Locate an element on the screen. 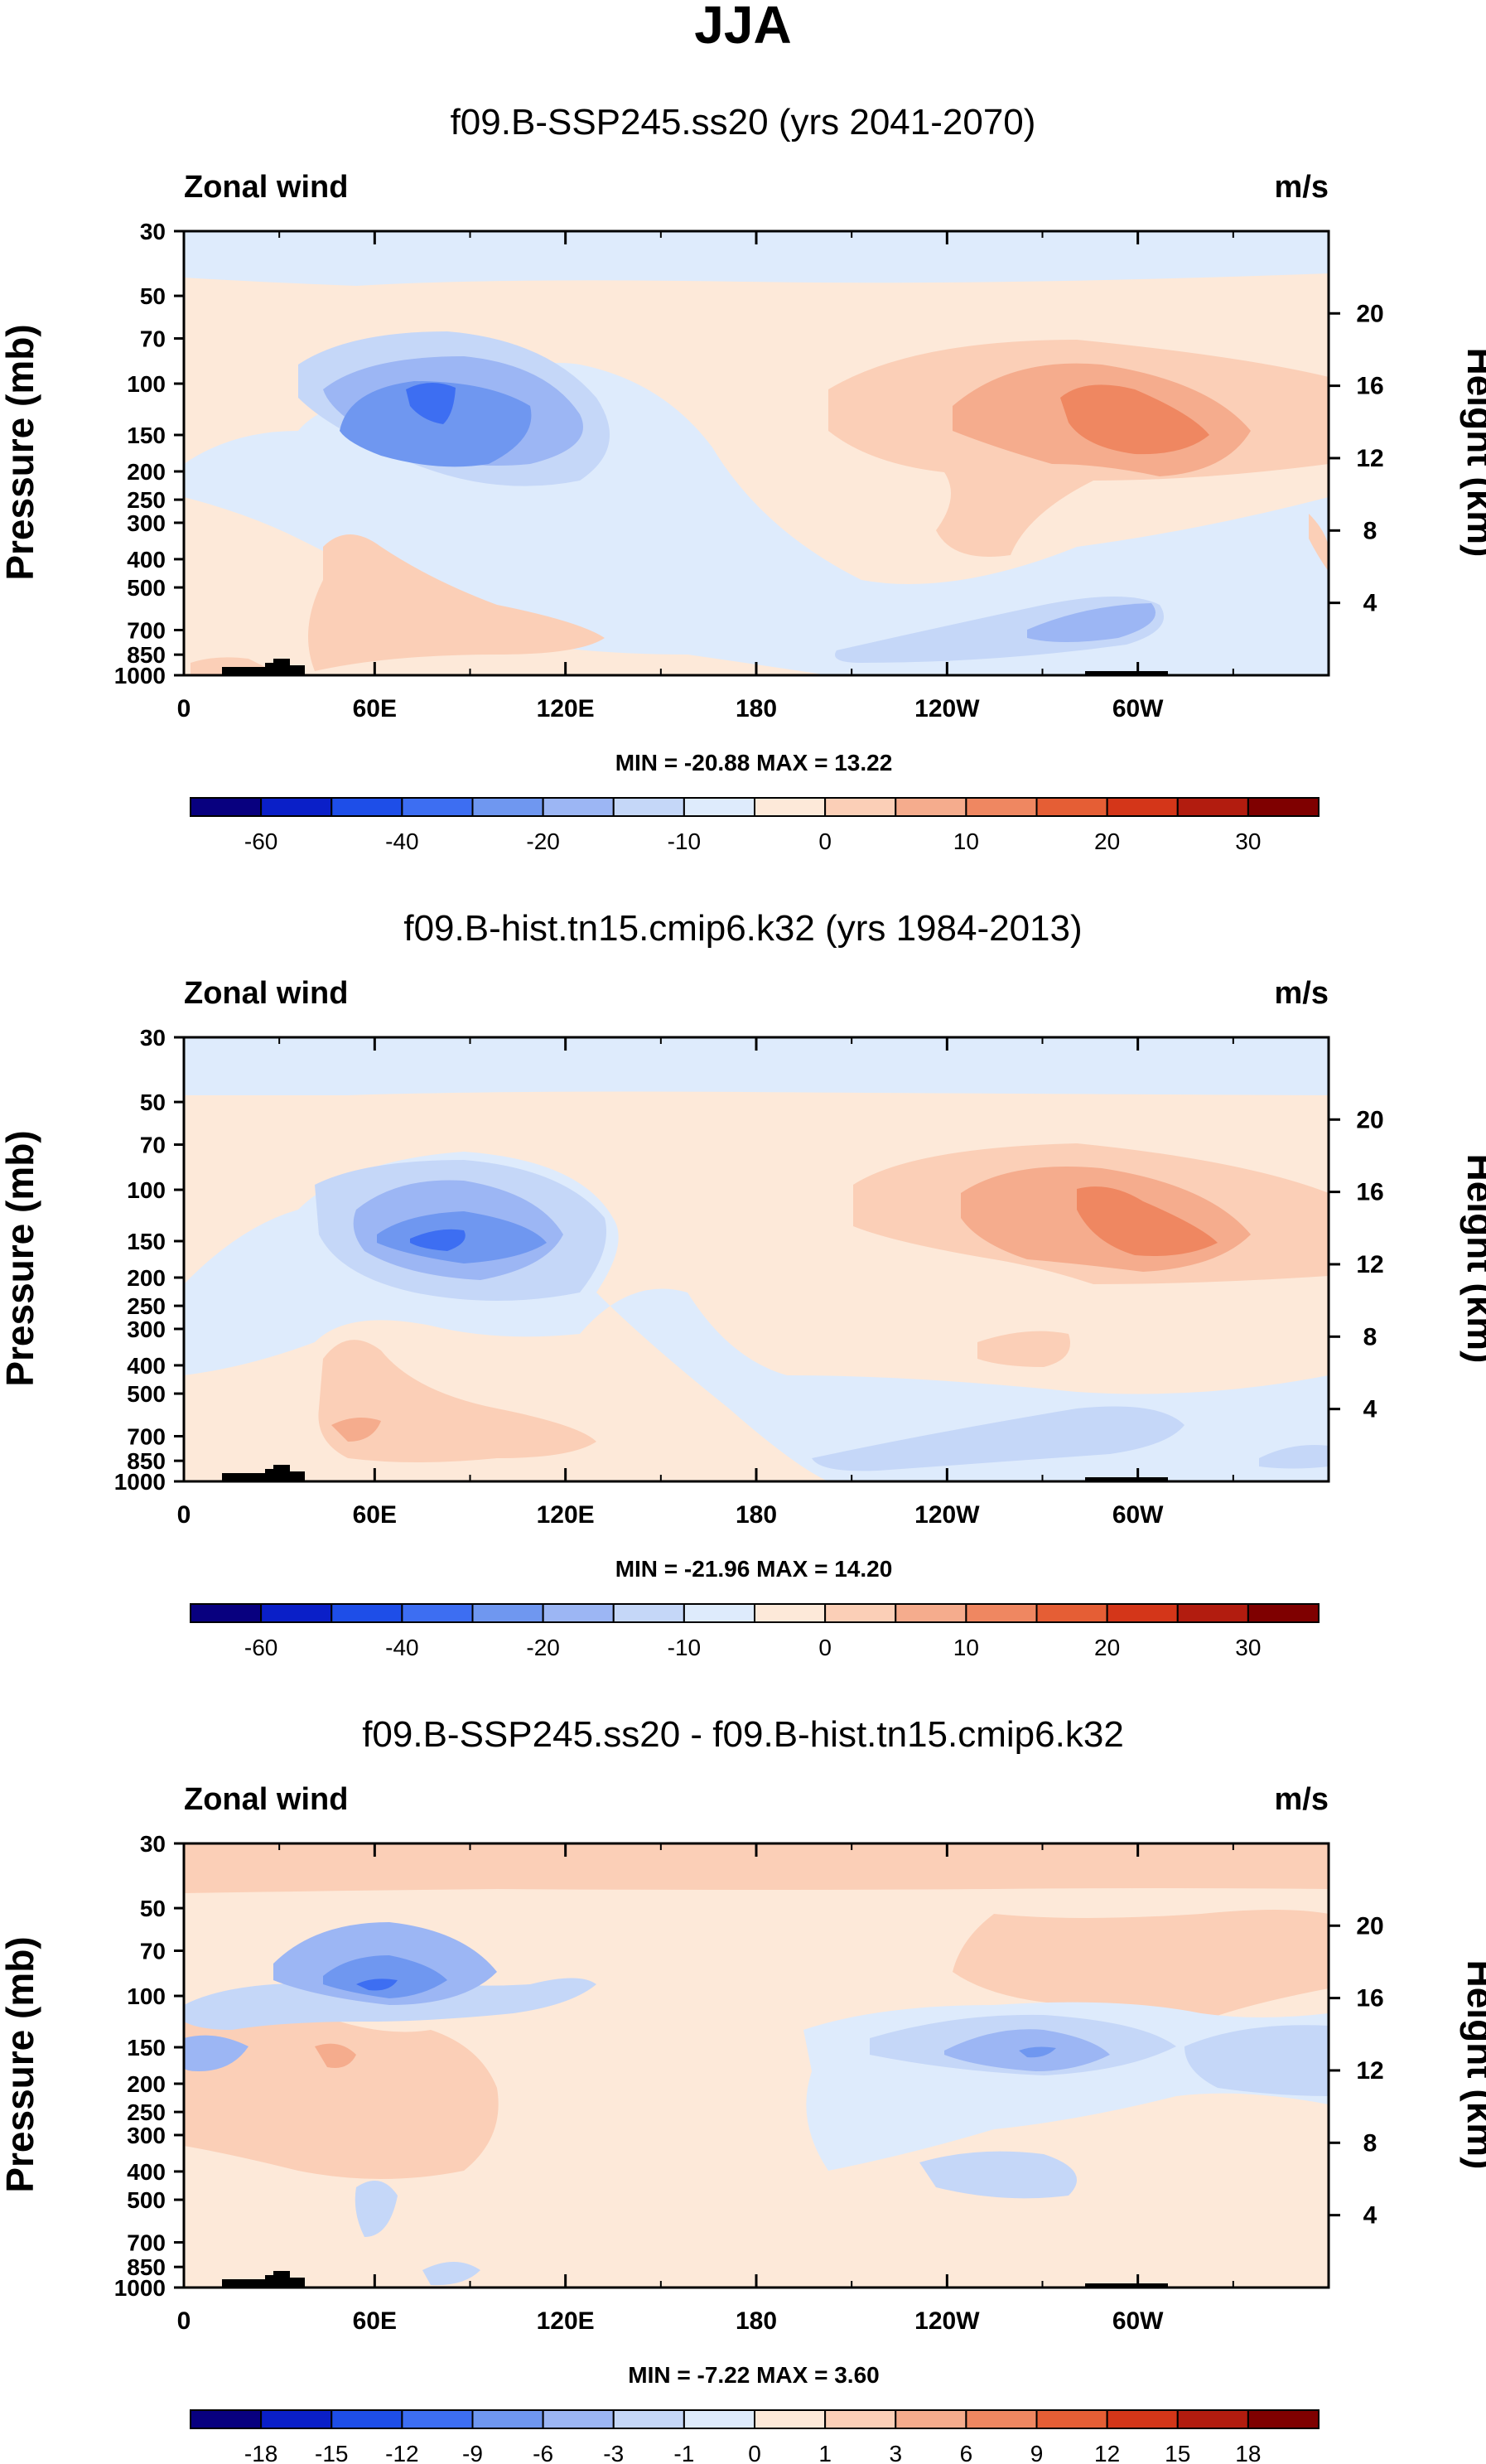 The width and height of the screenshot is (1486, 2464). panel-2-ylabel: Pressure (mb) is located at coordinates (20, 1258).